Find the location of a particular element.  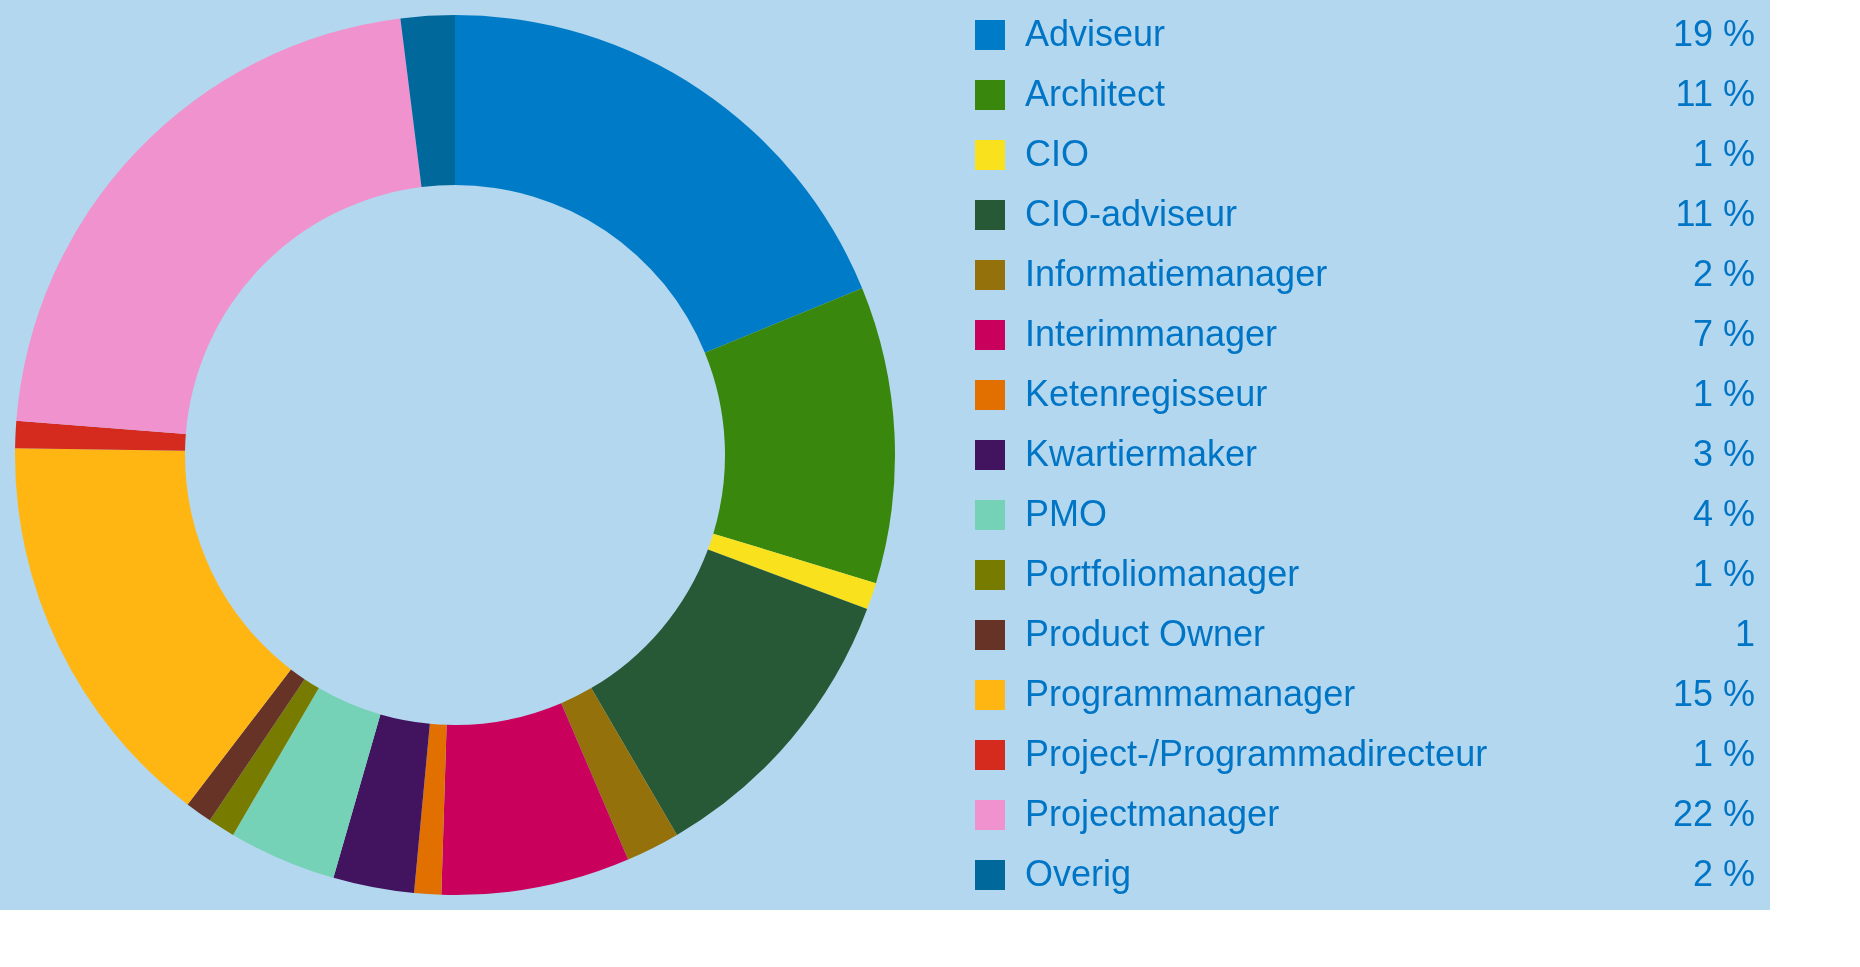

legend-label: Projectmanager is located at coordinates (1152, 813).